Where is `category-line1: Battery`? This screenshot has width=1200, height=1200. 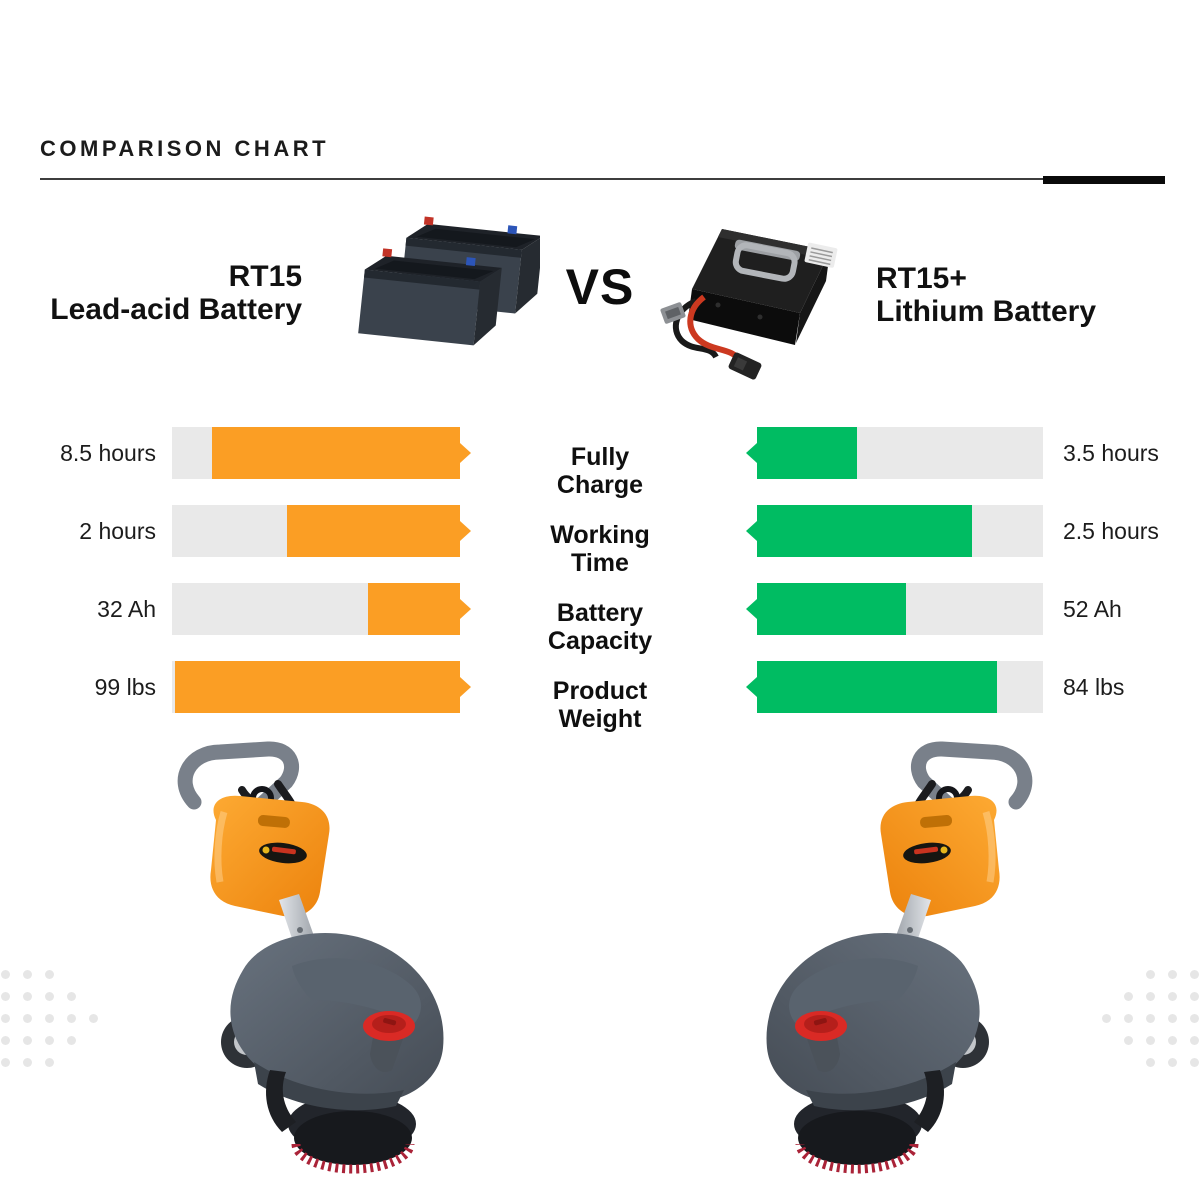 category-line1: Battery is located at coordinates (600, 613).